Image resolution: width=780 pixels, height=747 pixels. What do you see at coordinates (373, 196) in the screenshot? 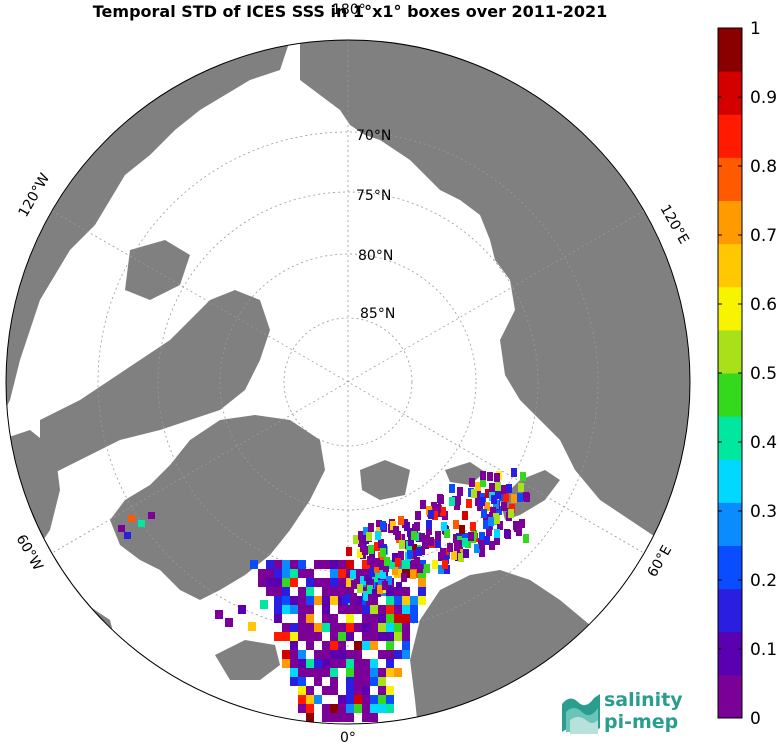
I see `lat-label-75: 75°N` at bounding box center [373, 196].